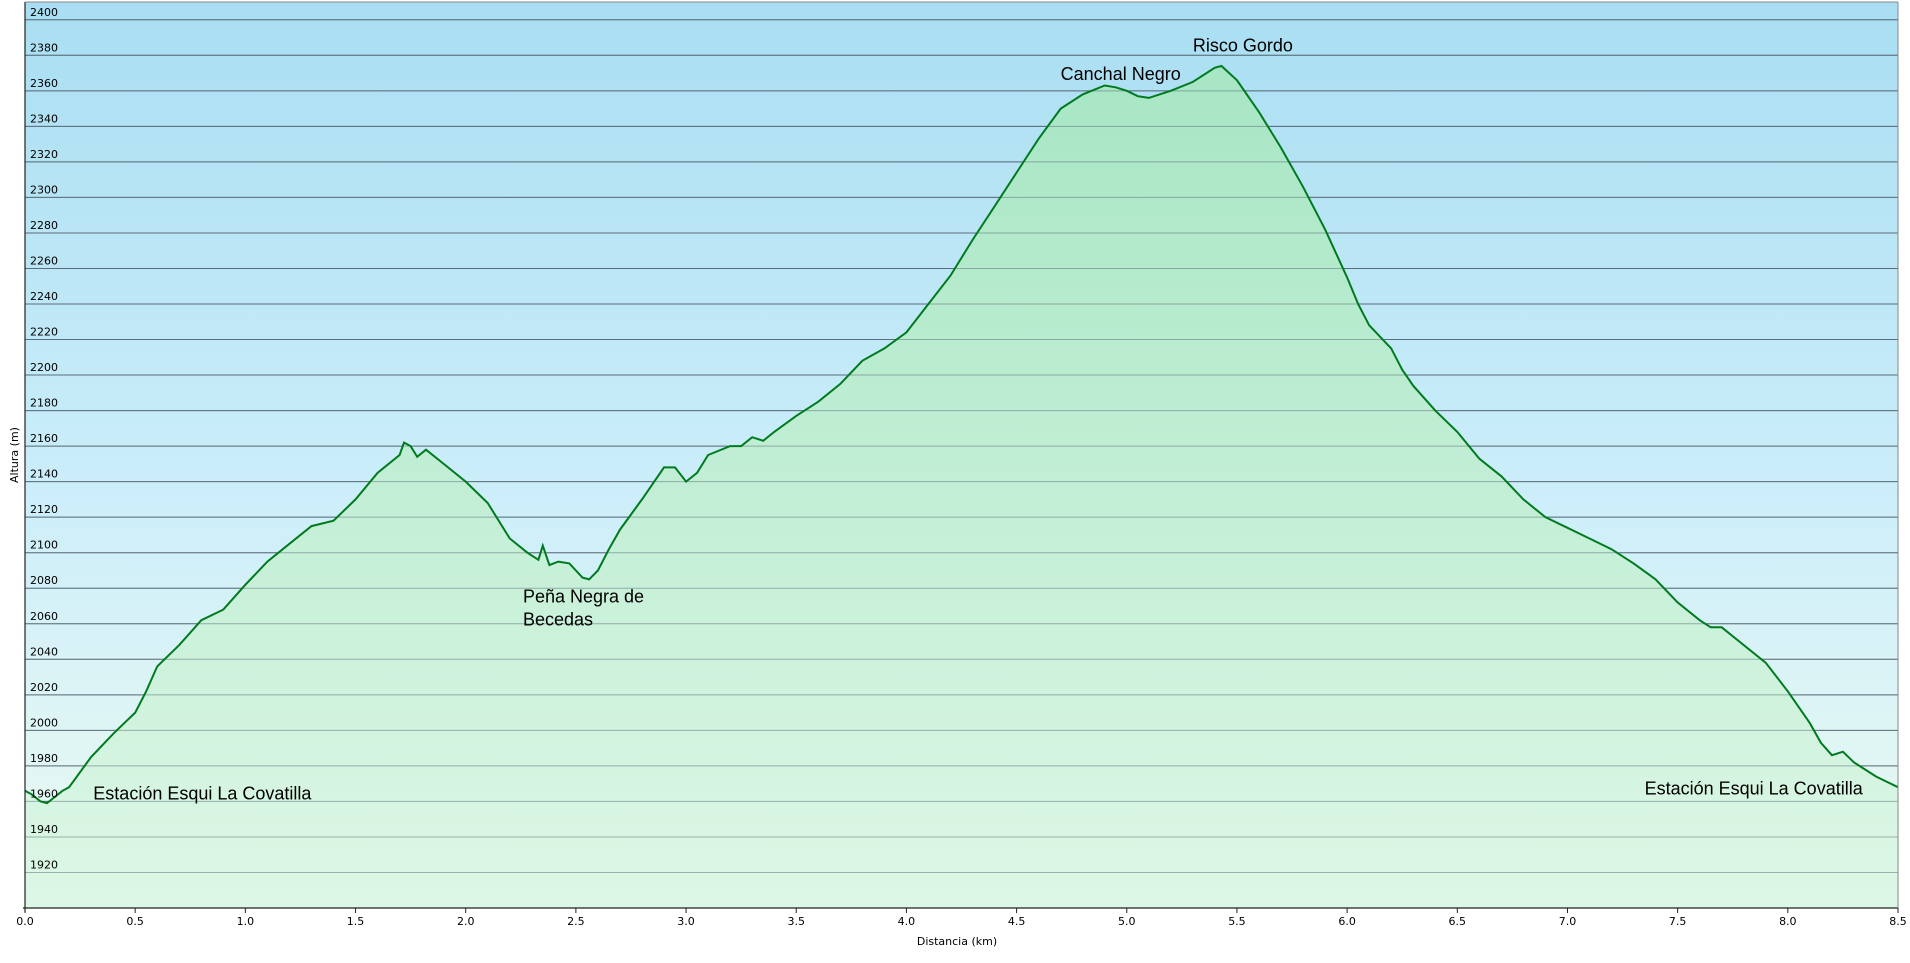 This screenshot has height=963, width=1910. I want to click on x-tick-label: 2.5, so click(576, 921).